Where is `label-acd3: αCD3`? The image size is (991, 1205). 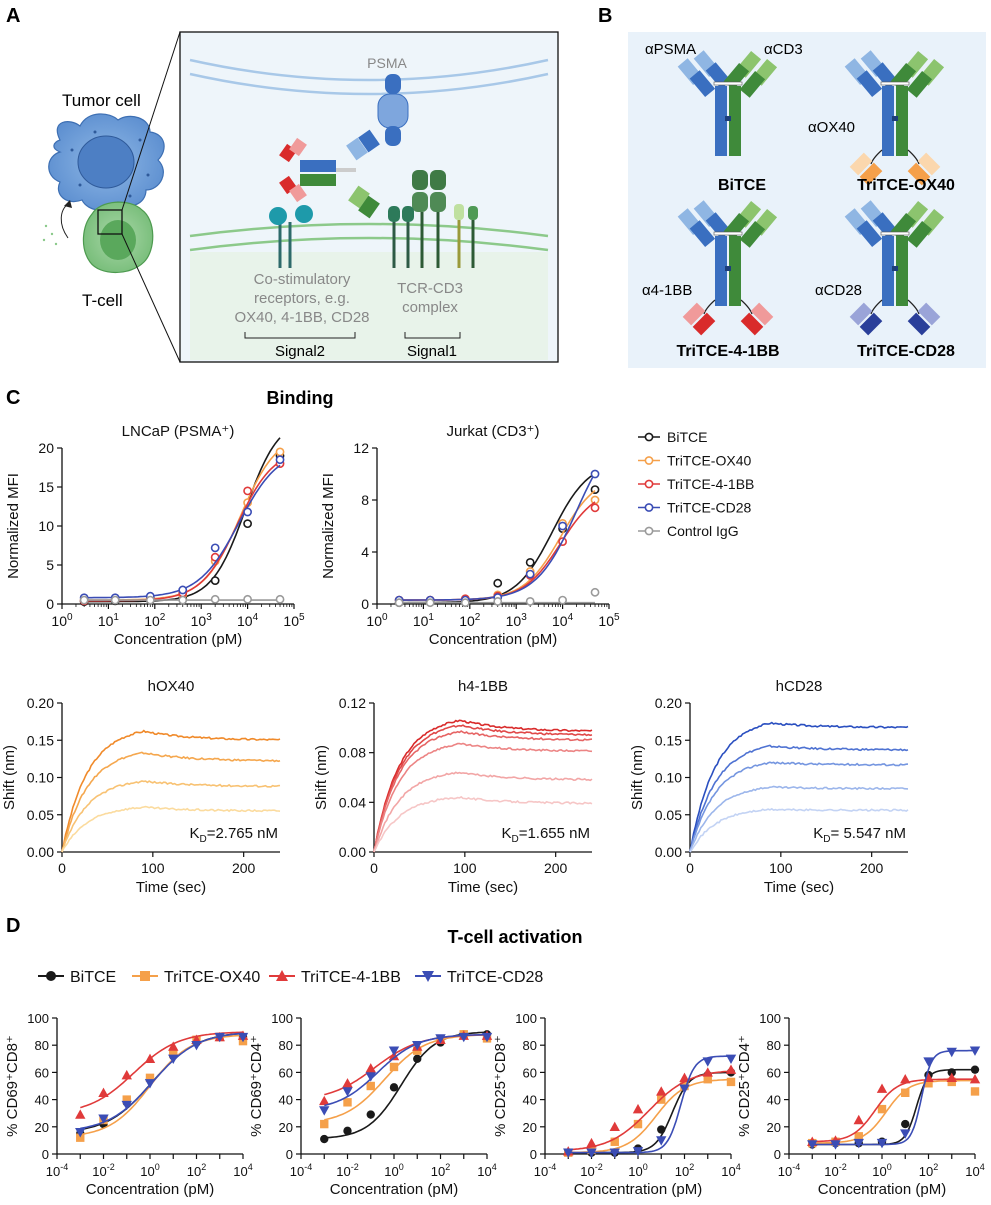
label-acd3: αCD3 is located at coordinates (783, 49).